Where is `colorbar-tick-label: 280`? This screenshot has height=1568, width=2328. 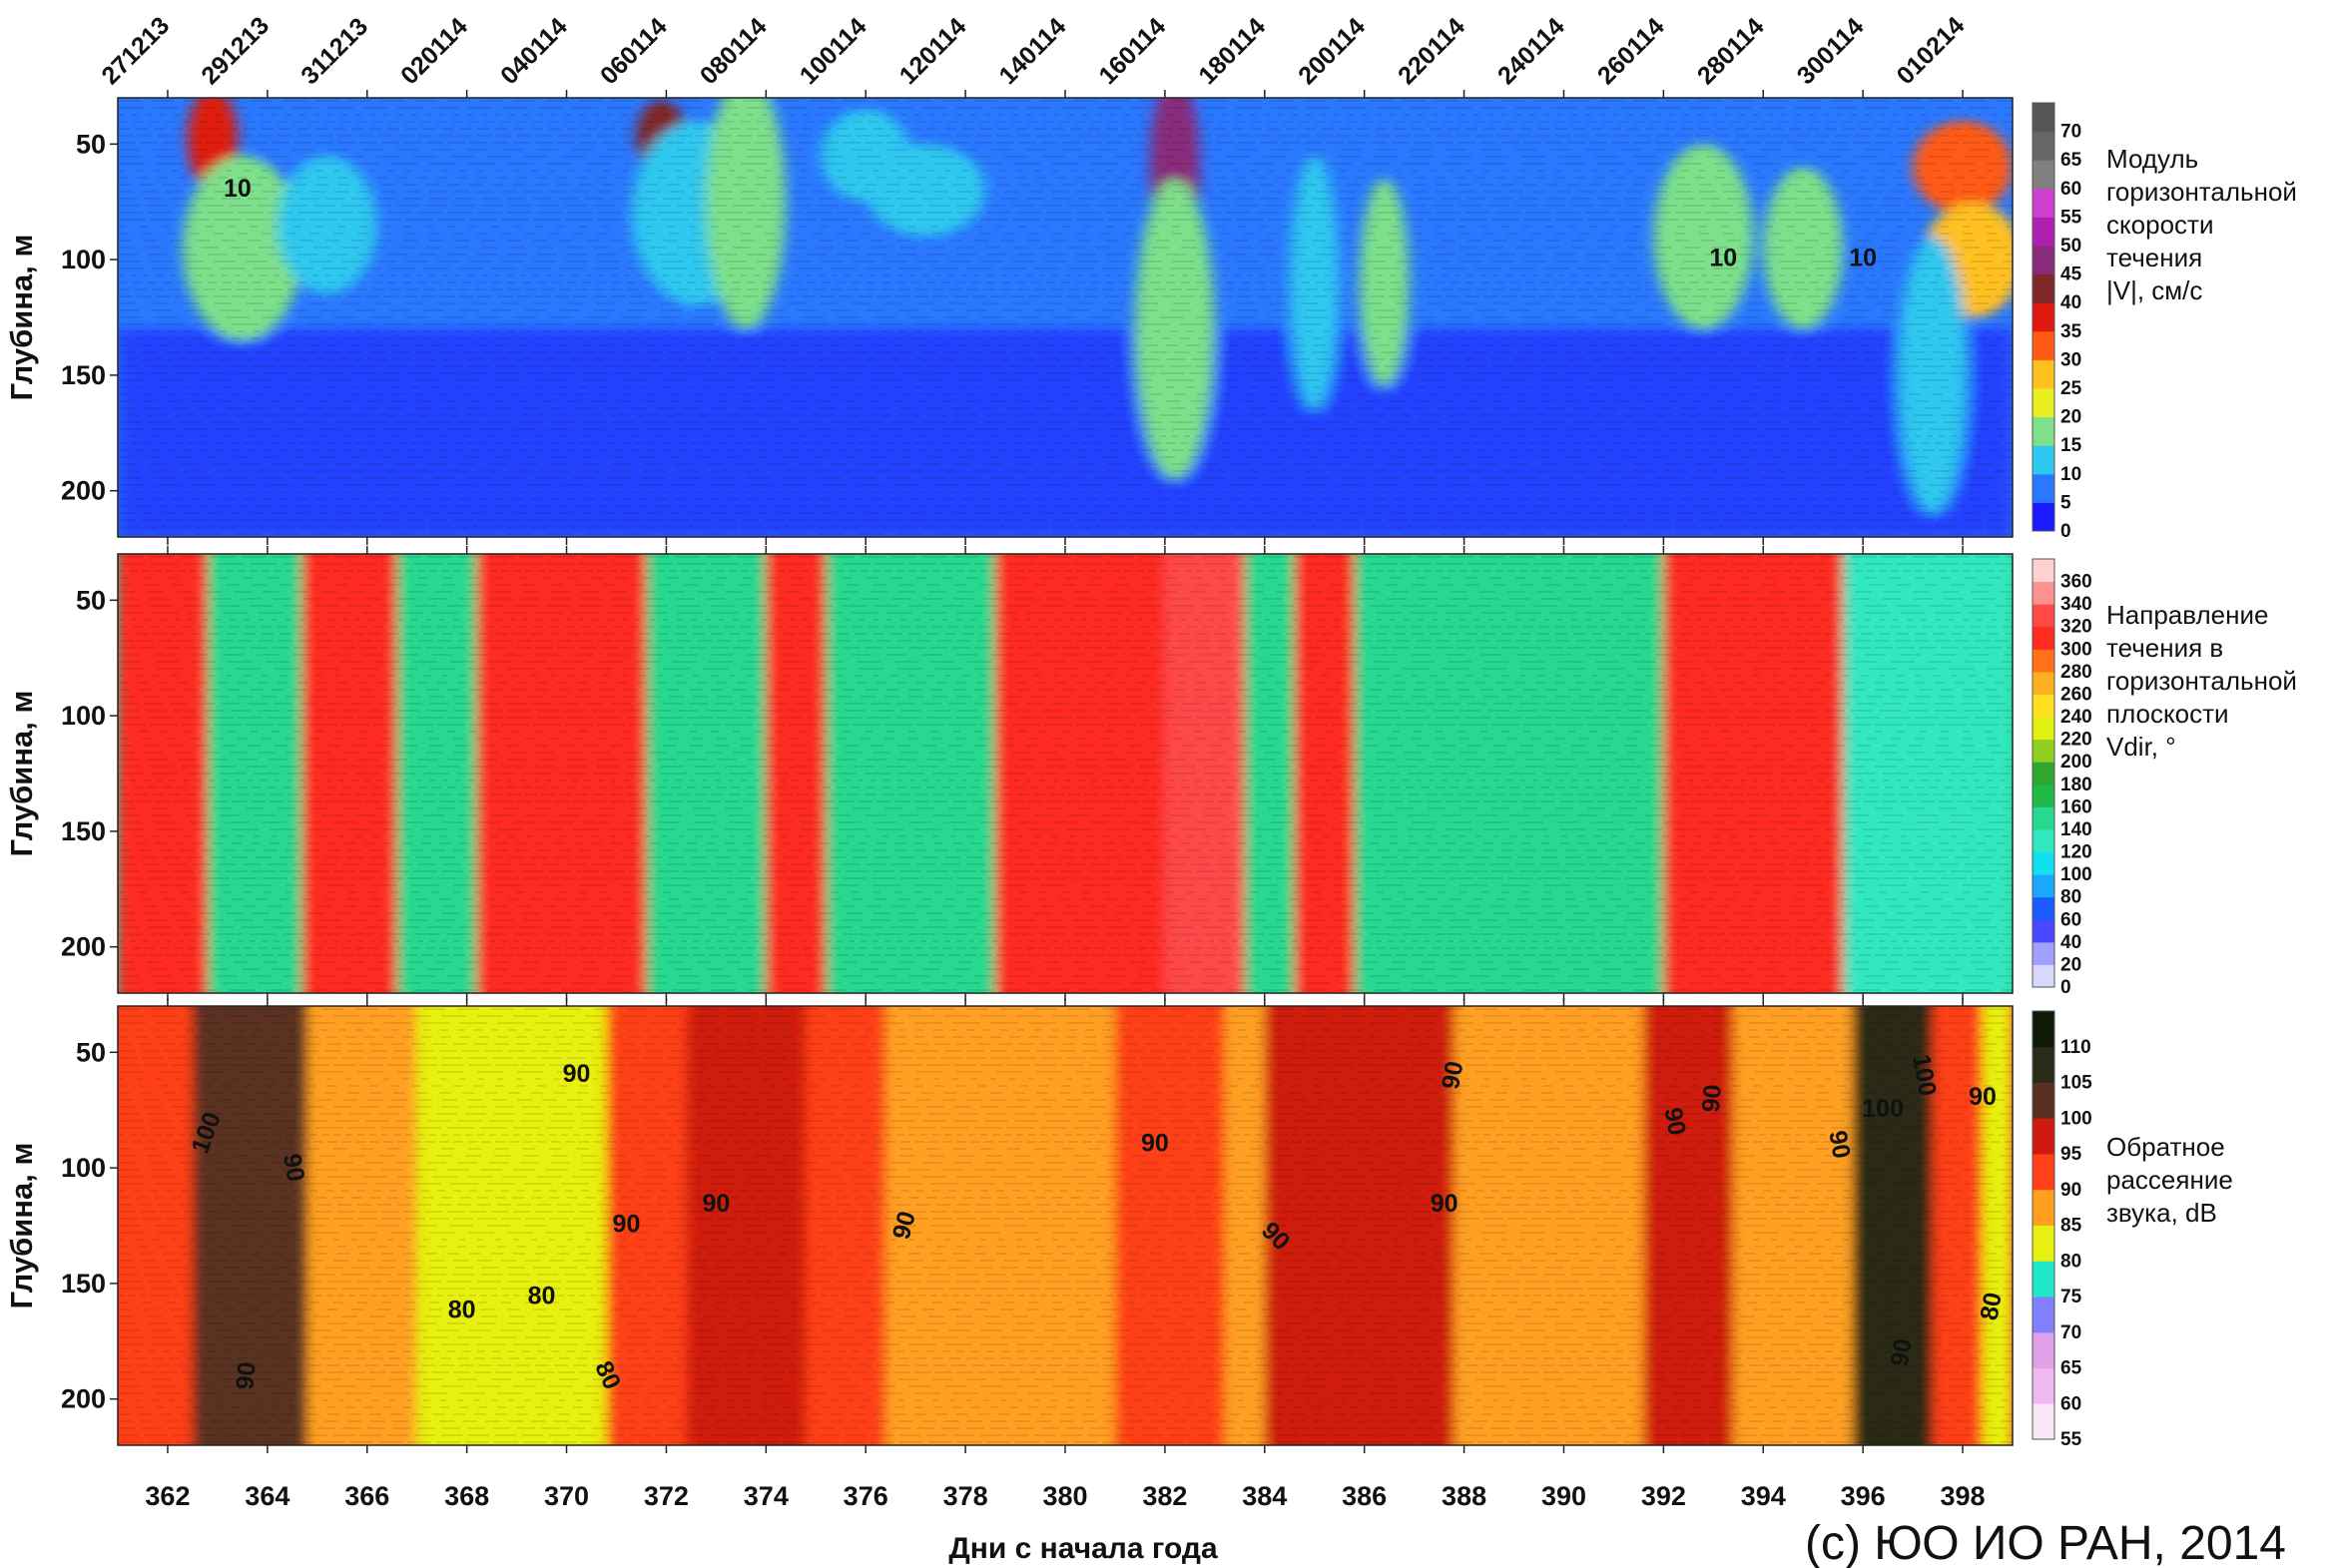
colorbar-tick-label: 280 is located at coordinates (2076, 672).